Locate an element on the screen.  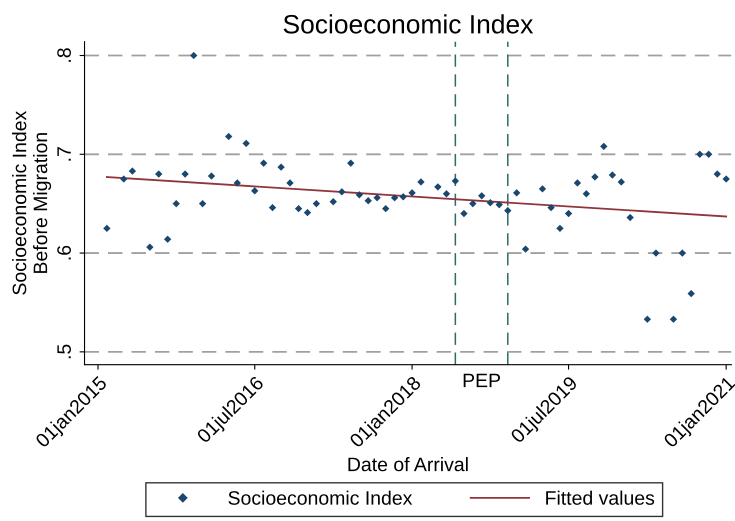
y-tick-label: .6 is located at coordinates (64, 253).